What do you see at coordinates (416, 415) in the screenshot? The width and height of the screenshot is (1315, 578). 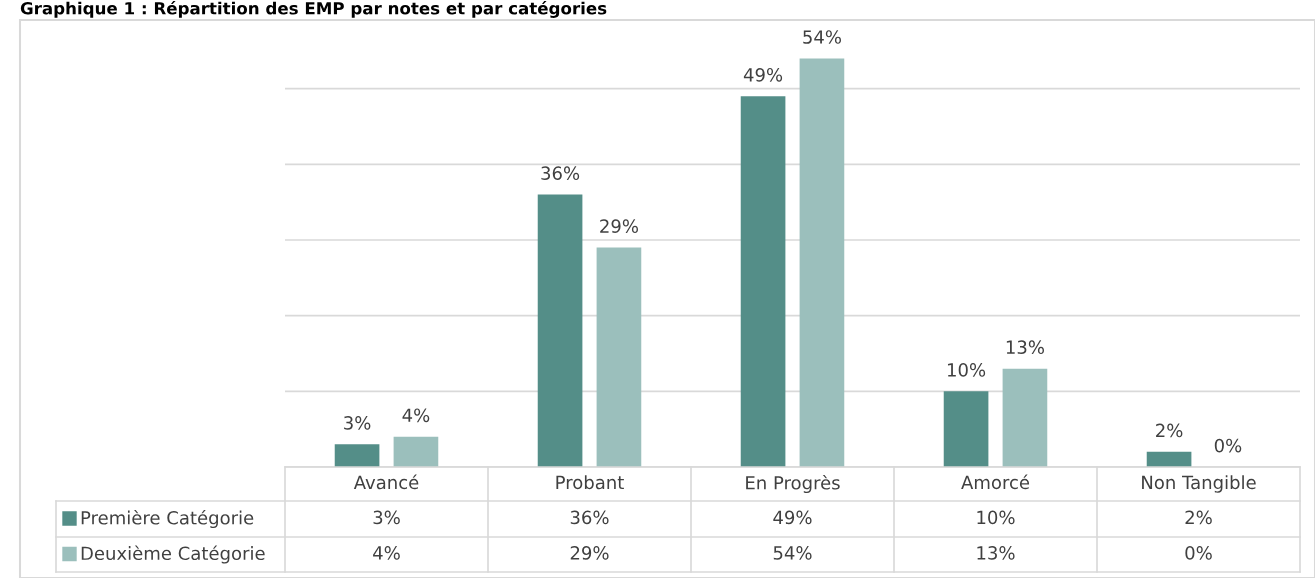 I see `text: 4%` at bounding box center [416, 415].